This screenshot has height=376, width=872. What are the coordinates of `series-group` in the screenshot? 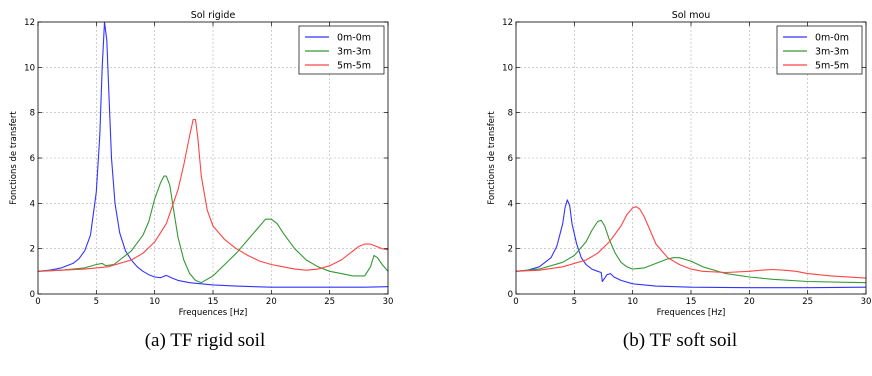 It's located at (691, 244).